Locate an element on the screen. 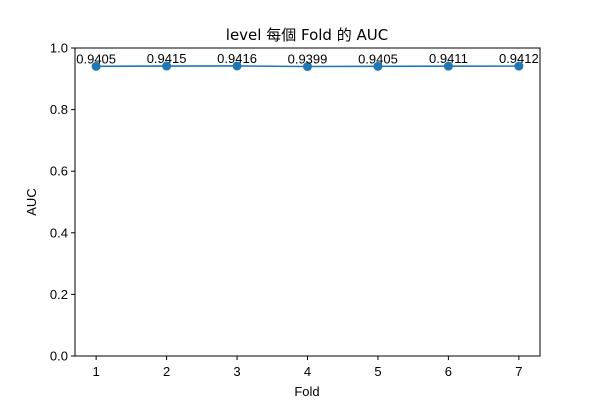 The image size is (600, 400). y-tick-label: 0.0 is located at coordinates (59, 356).